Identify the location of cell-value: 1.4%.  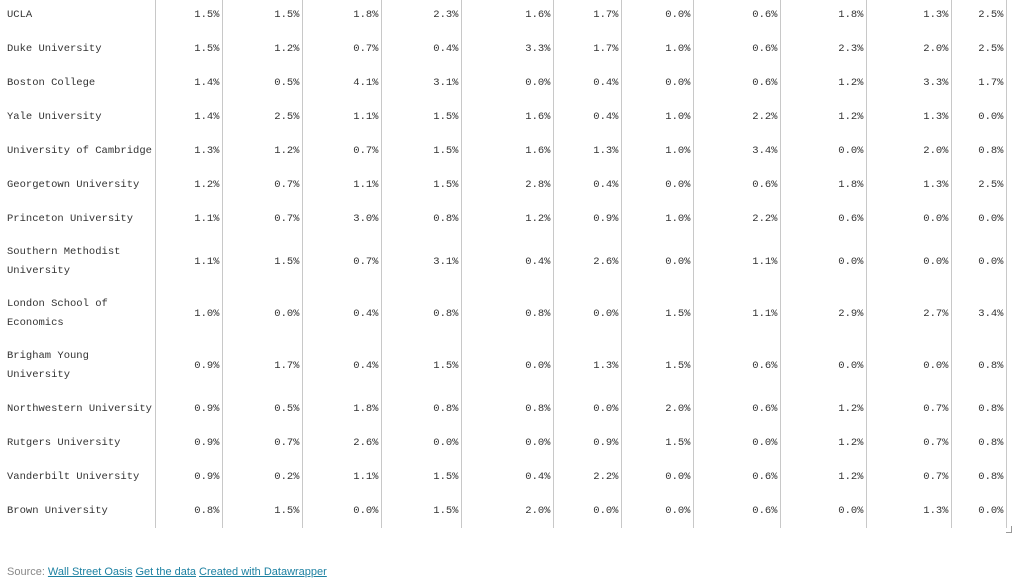
(189, 117).